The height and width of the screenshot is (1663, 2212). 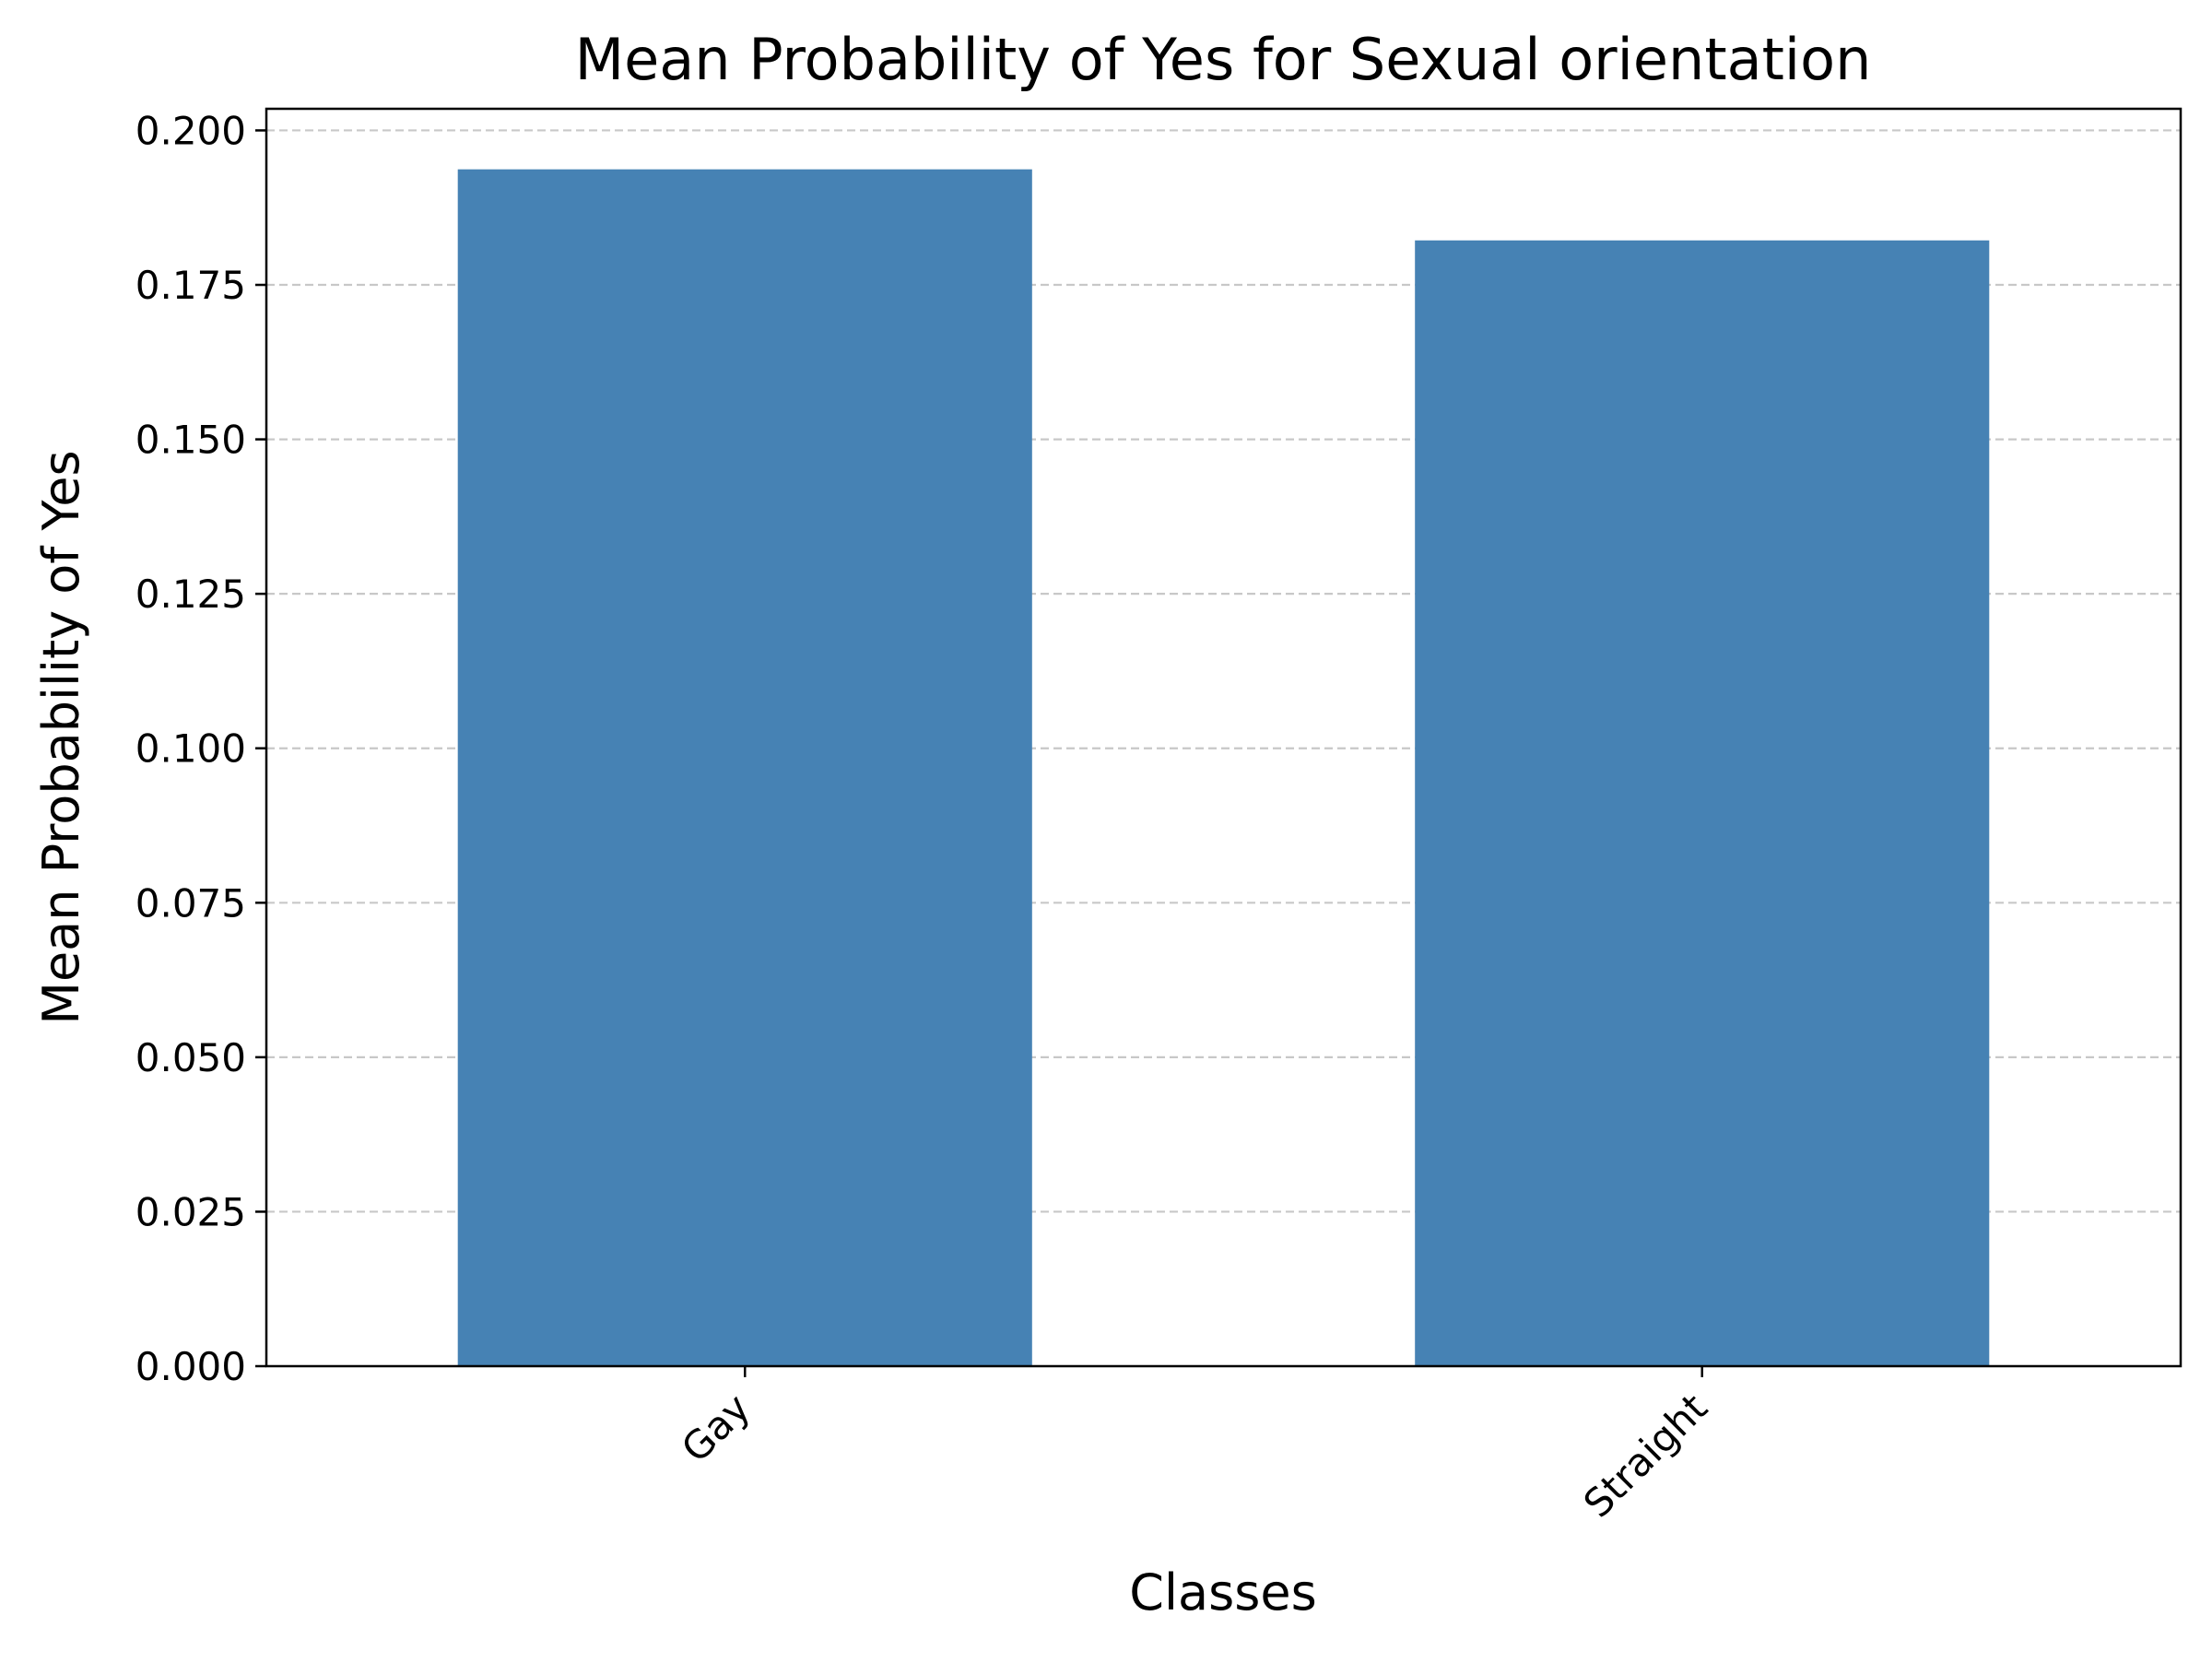 What do you see at coordinates (190, 440) in the screenshot?
I see `y-tick-label: 0.150` at bounding box center [190, 440].